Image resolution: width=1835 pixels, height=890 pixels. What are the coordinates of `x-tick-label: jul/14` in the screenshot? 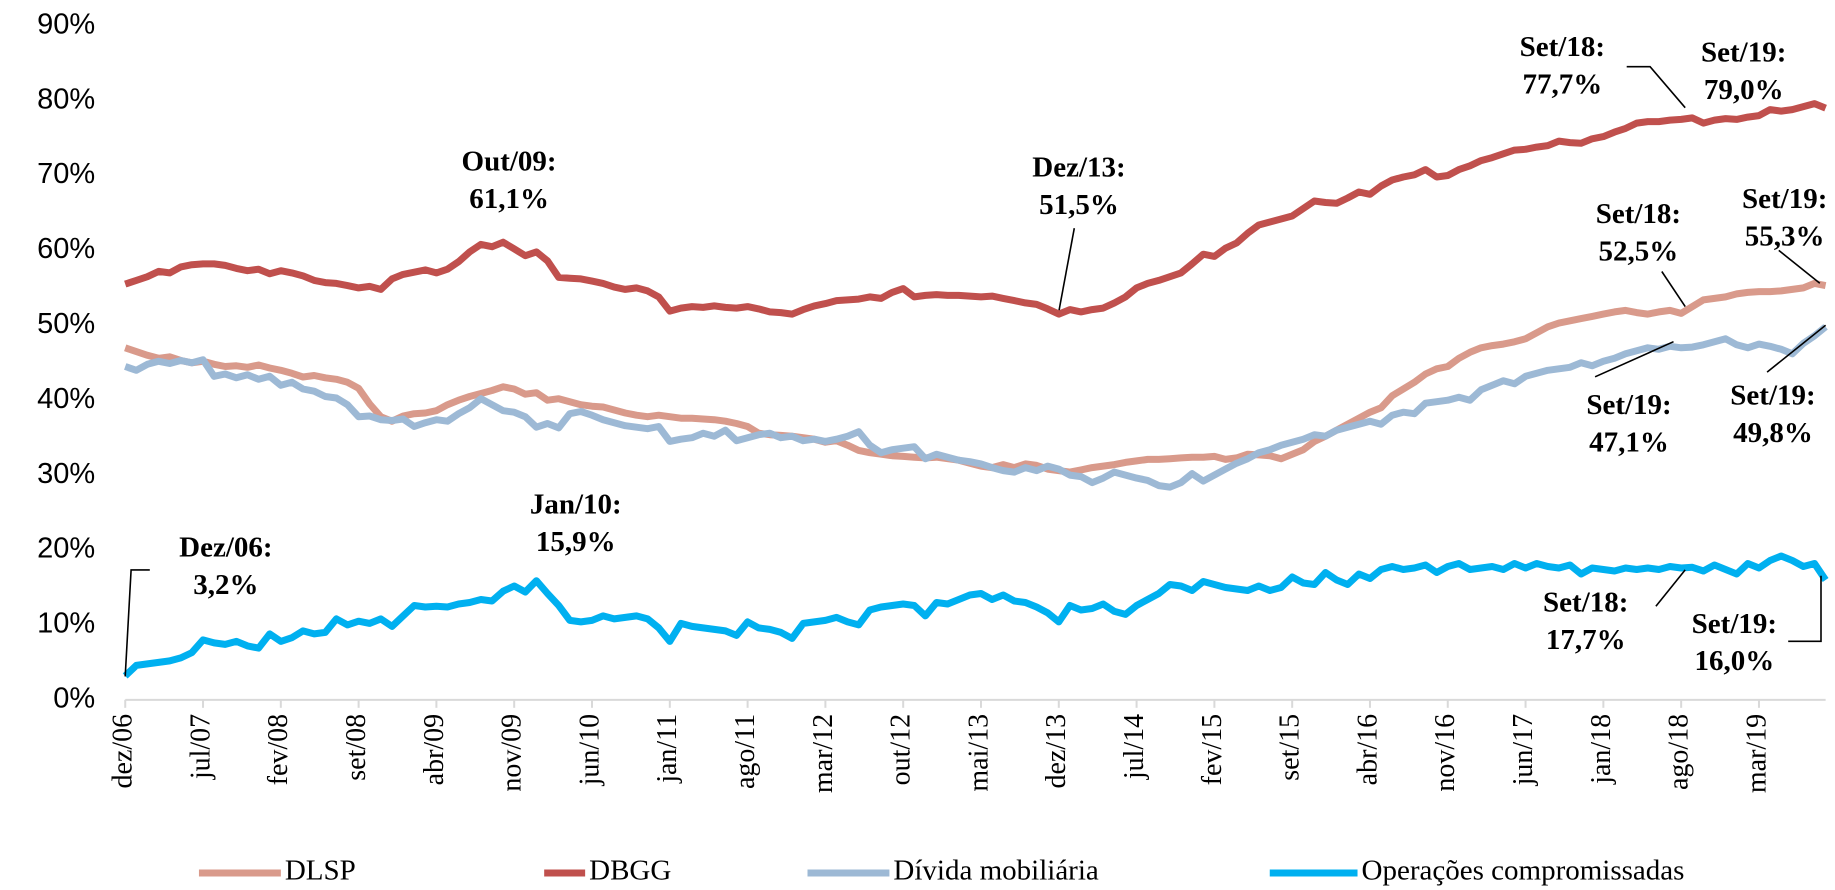 It's located at (1134, 747).